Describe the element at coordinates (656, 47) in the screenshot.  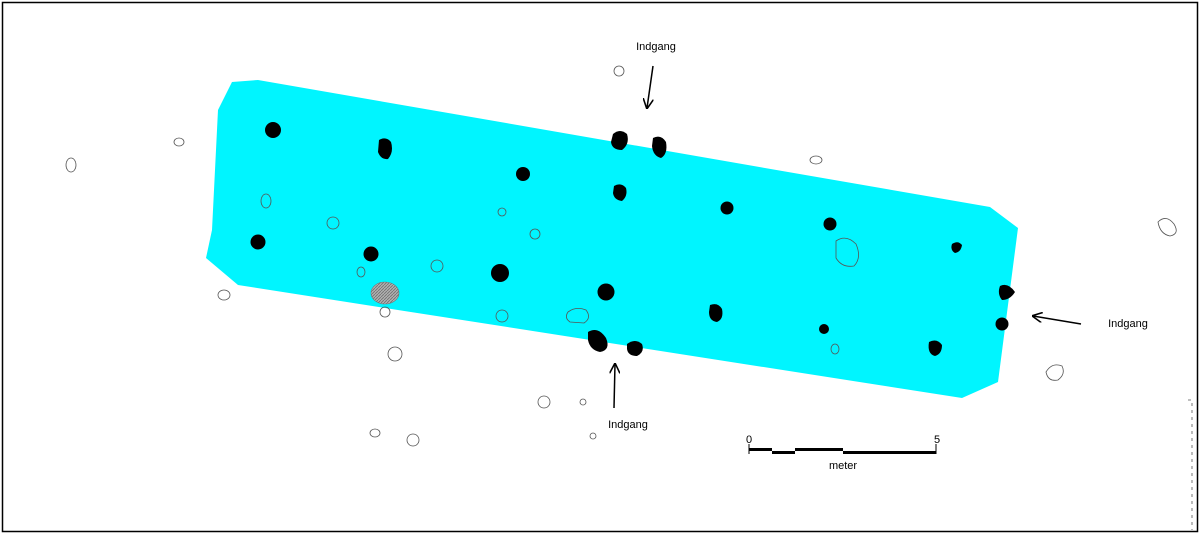
I see `label-entrance-top: Indgang` at that location.